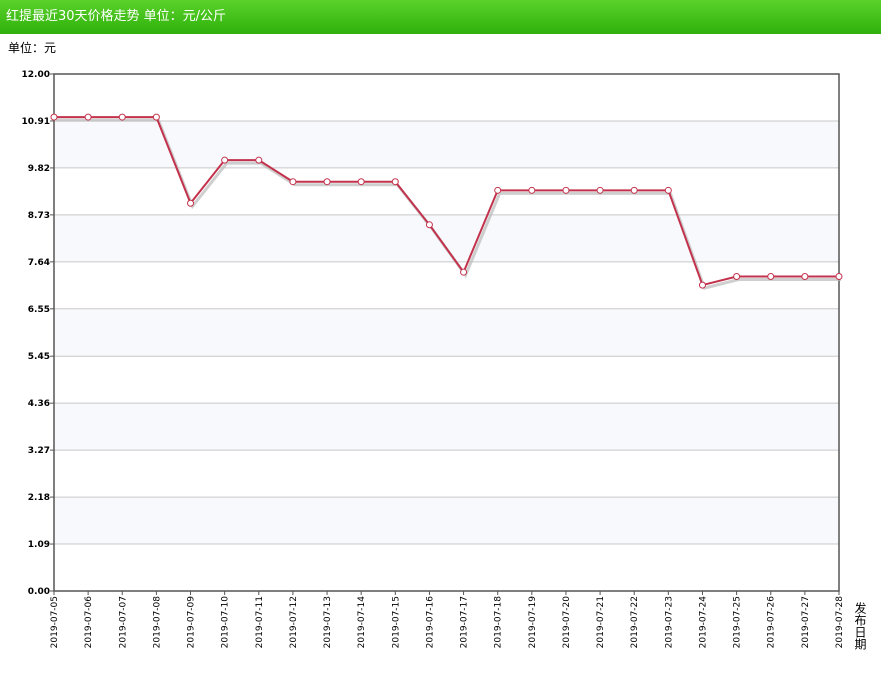  Describe the element at coordinates (533, 622) in the screenshot. I see `x-tick-label: 2019-07-19` at that location.